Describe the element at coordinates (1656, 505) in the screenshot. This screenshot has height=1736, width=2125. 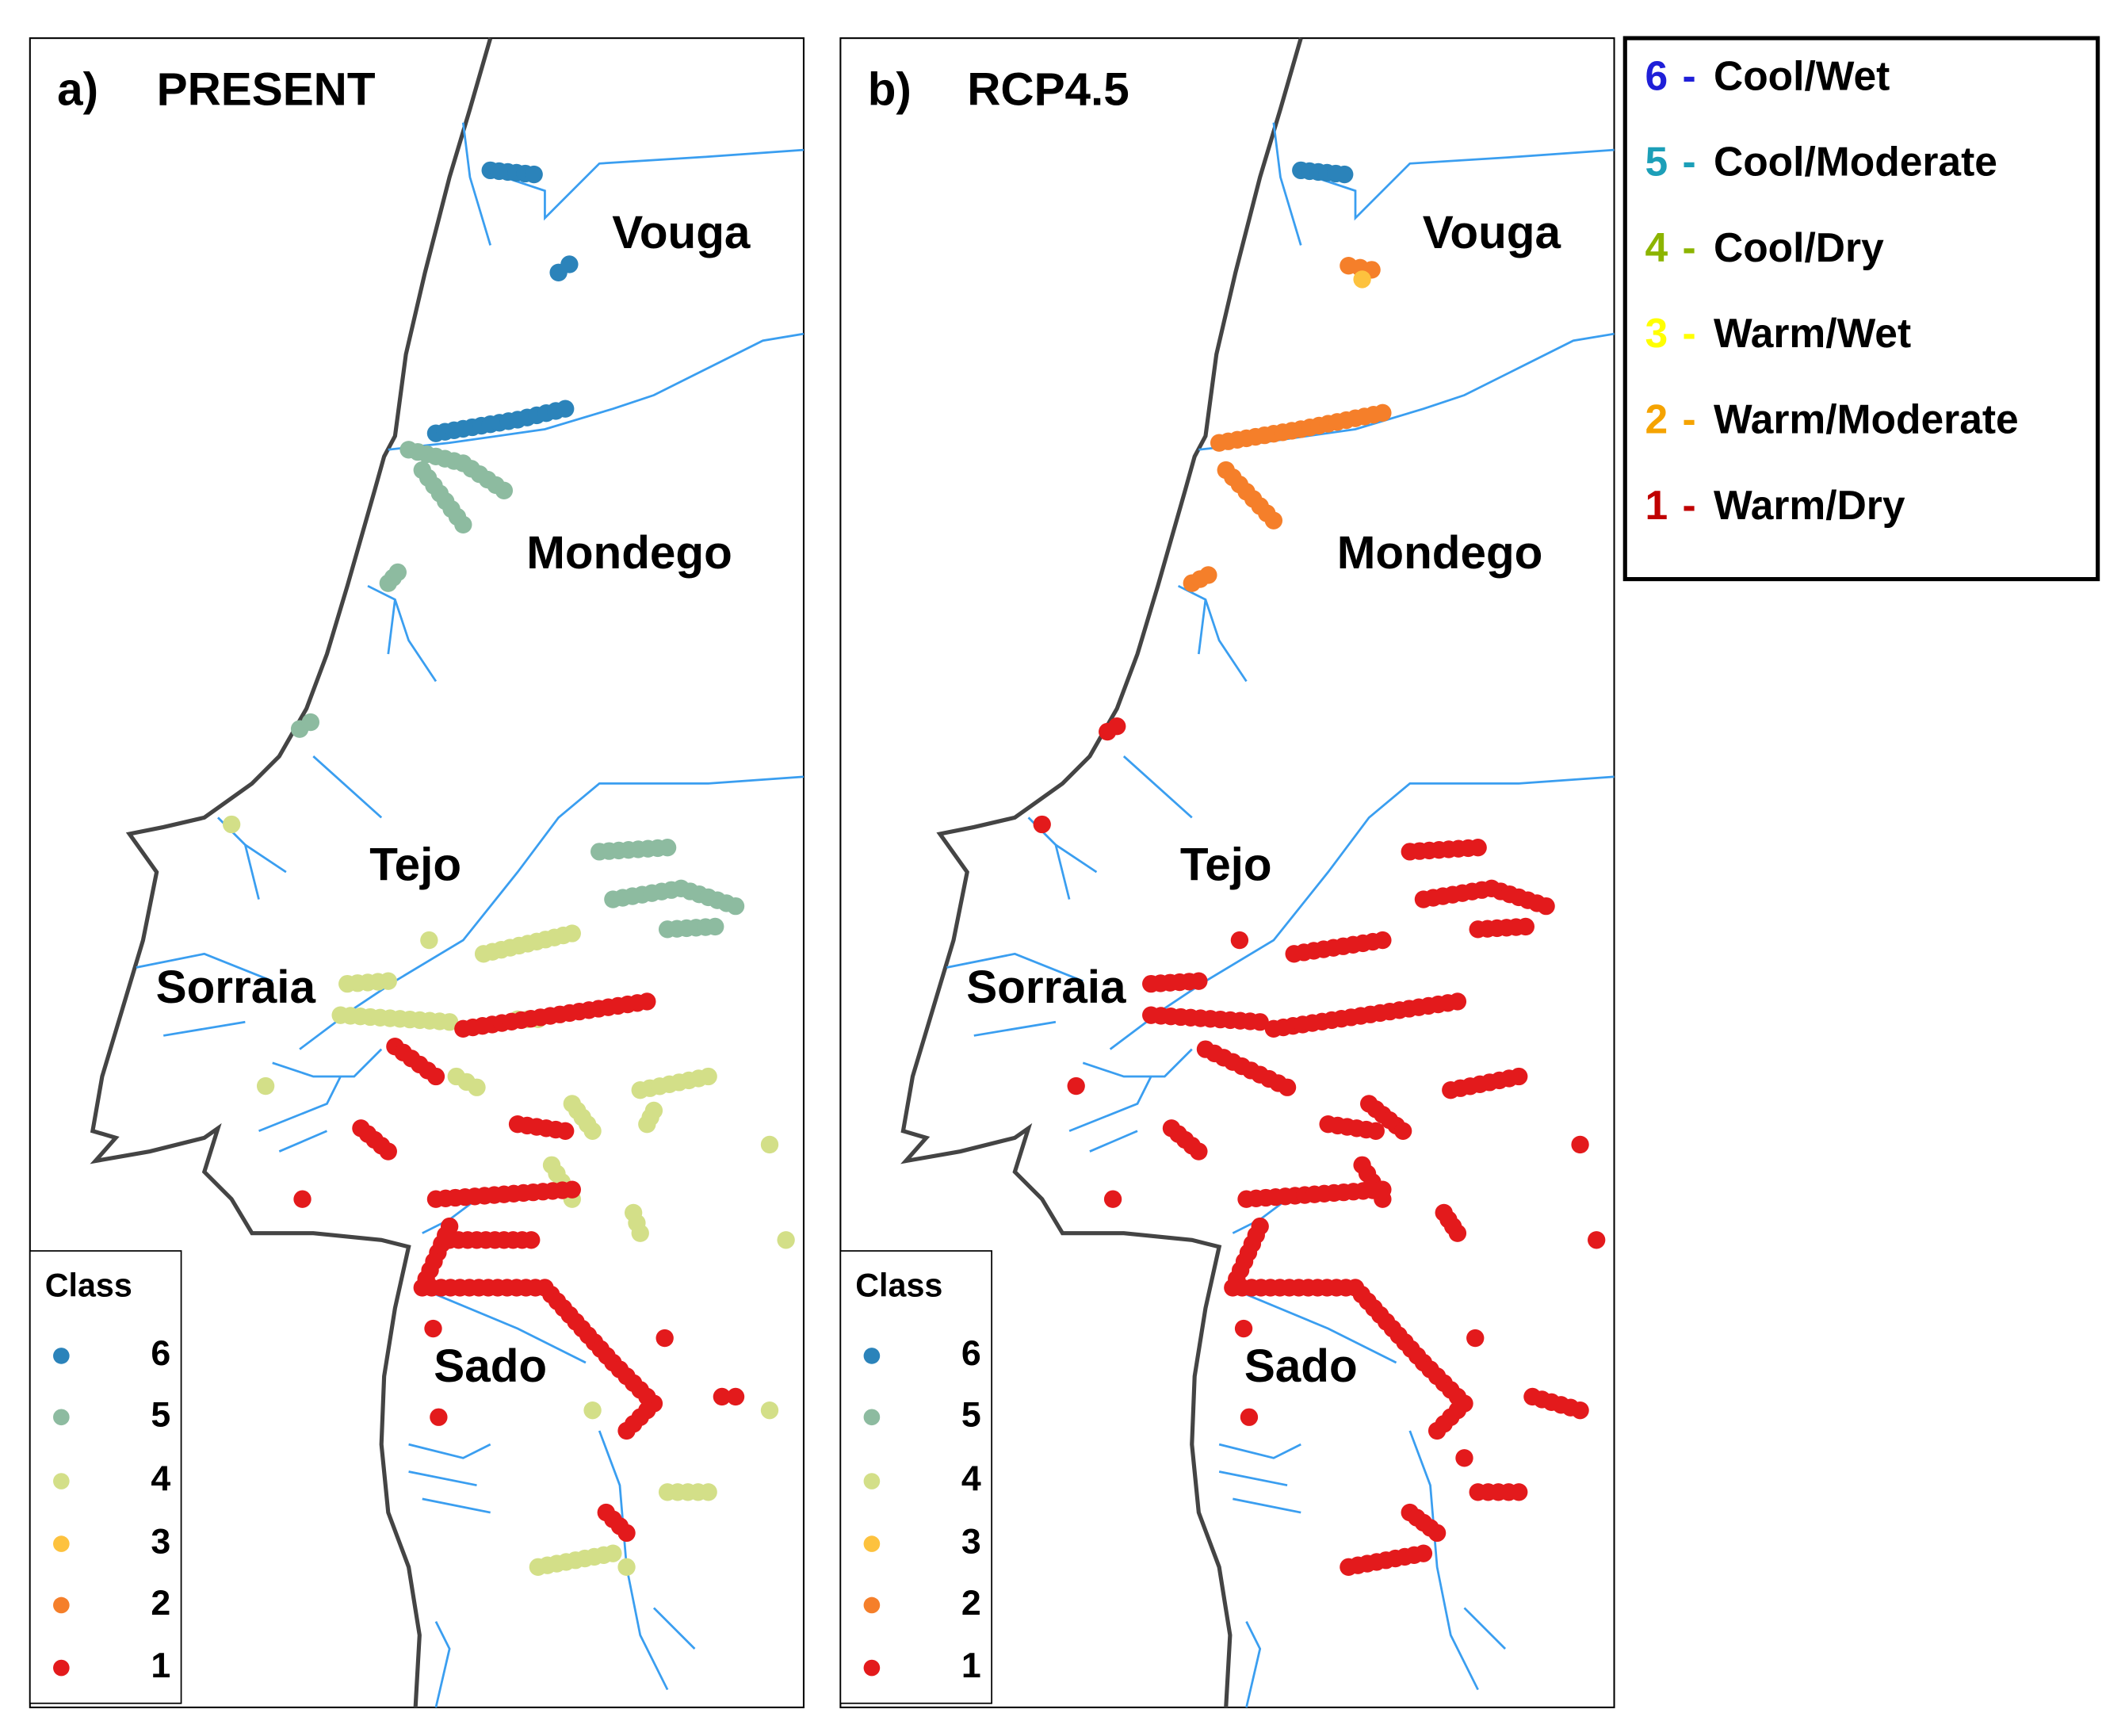
I see `legend-number: 1` at that location.